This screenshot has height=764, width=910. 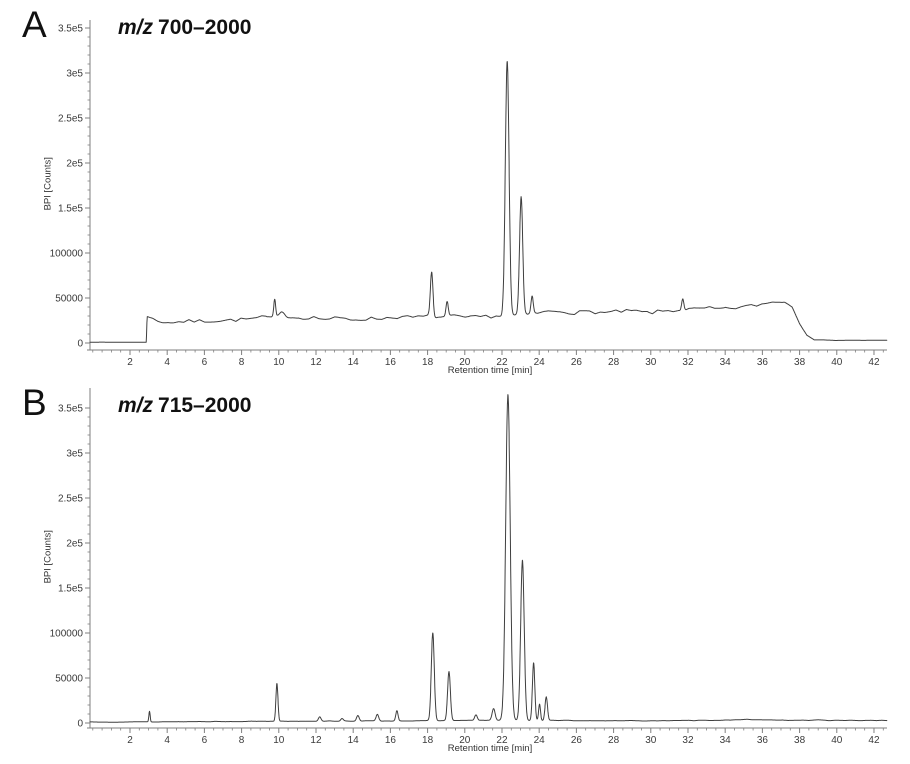 What do you see at coordinates (48, 557) in the screenshot?
I see `panel-b-y-axis-title: BPI [Counts]` at bounding box center [48, 557].